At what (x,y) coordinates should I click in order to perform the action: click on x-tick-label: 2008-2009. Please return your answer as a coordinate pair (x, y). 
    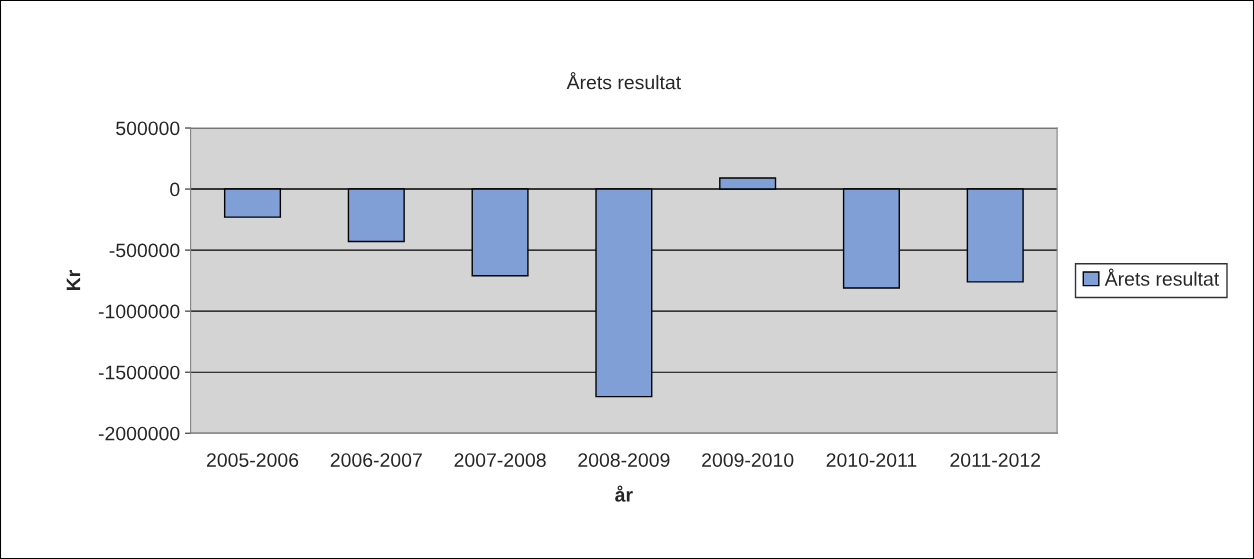
    Looking at the image, I should click on (624, 460).